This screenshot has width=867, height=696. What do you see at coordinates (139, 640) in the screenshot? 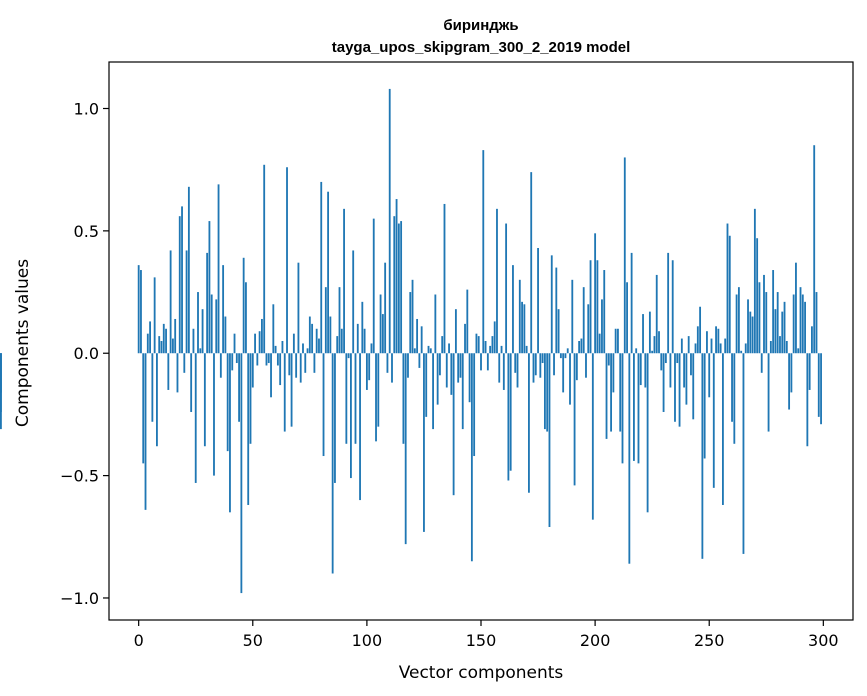
I see `x-tick-label: 0` at bounding box center [139, 640].